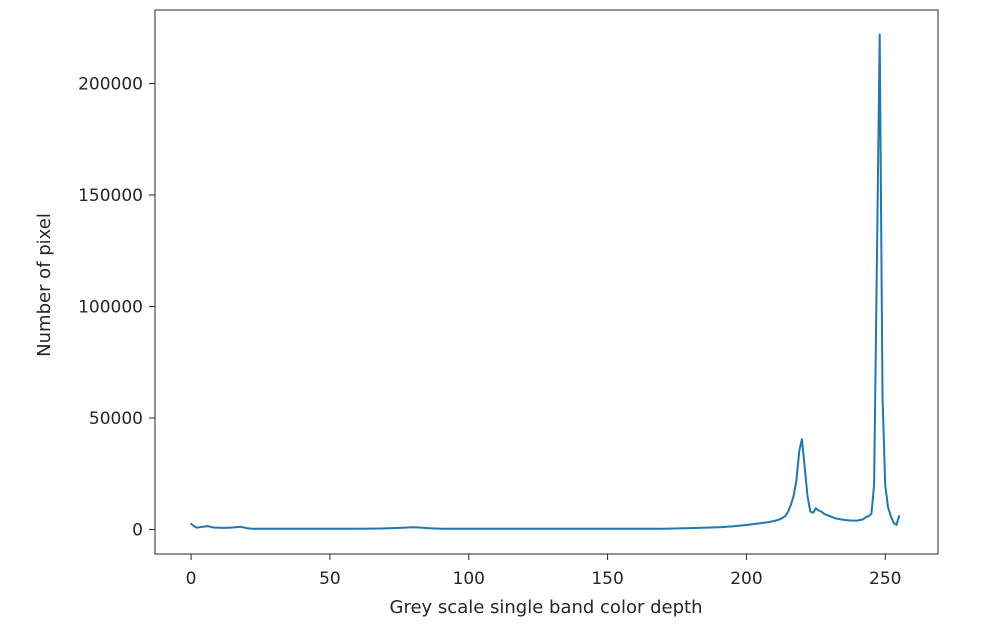 The image size is (994, 642). Describe the element at coordinates (469, 579) in the screenshot. I see `x-tick-label: 100` at that location.